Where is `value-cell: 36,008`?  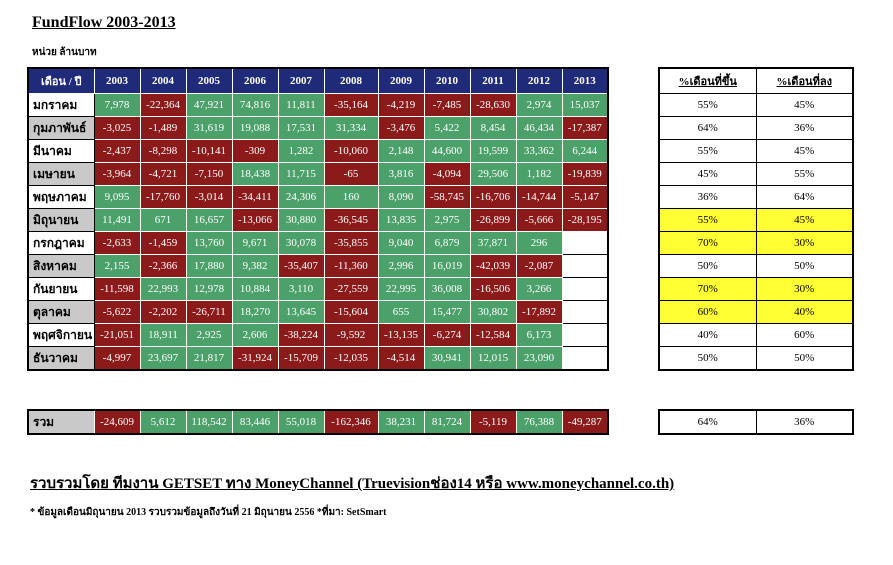 value-cell: 36,008 is located at coordinates (447, 289).